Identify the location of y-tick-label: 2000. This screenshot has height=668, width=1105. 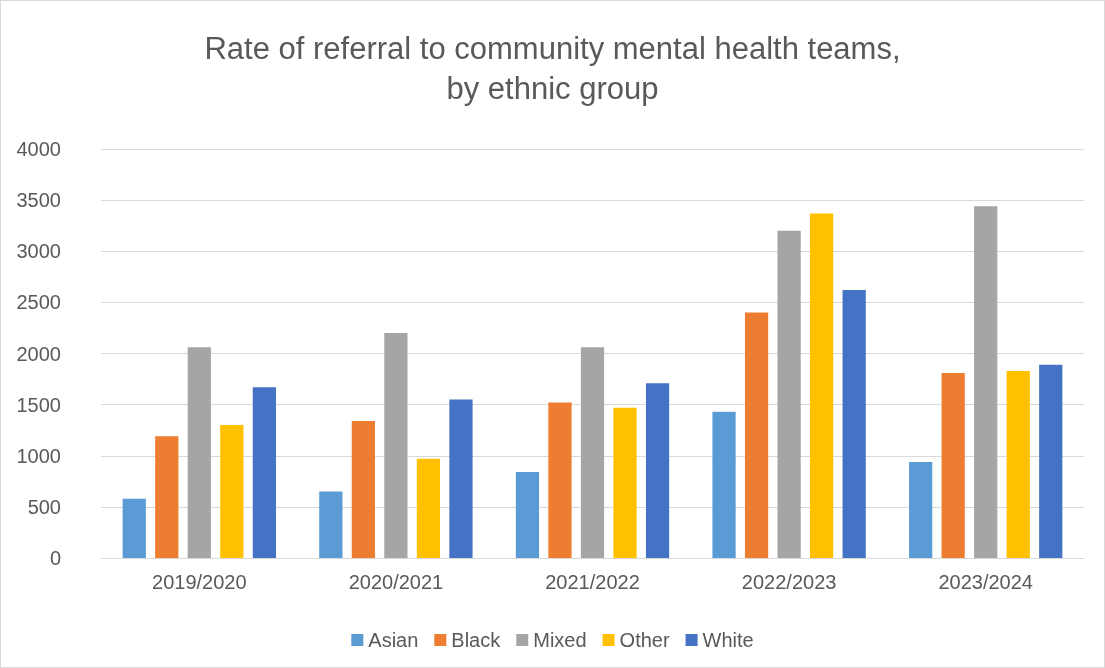
(38, 353).